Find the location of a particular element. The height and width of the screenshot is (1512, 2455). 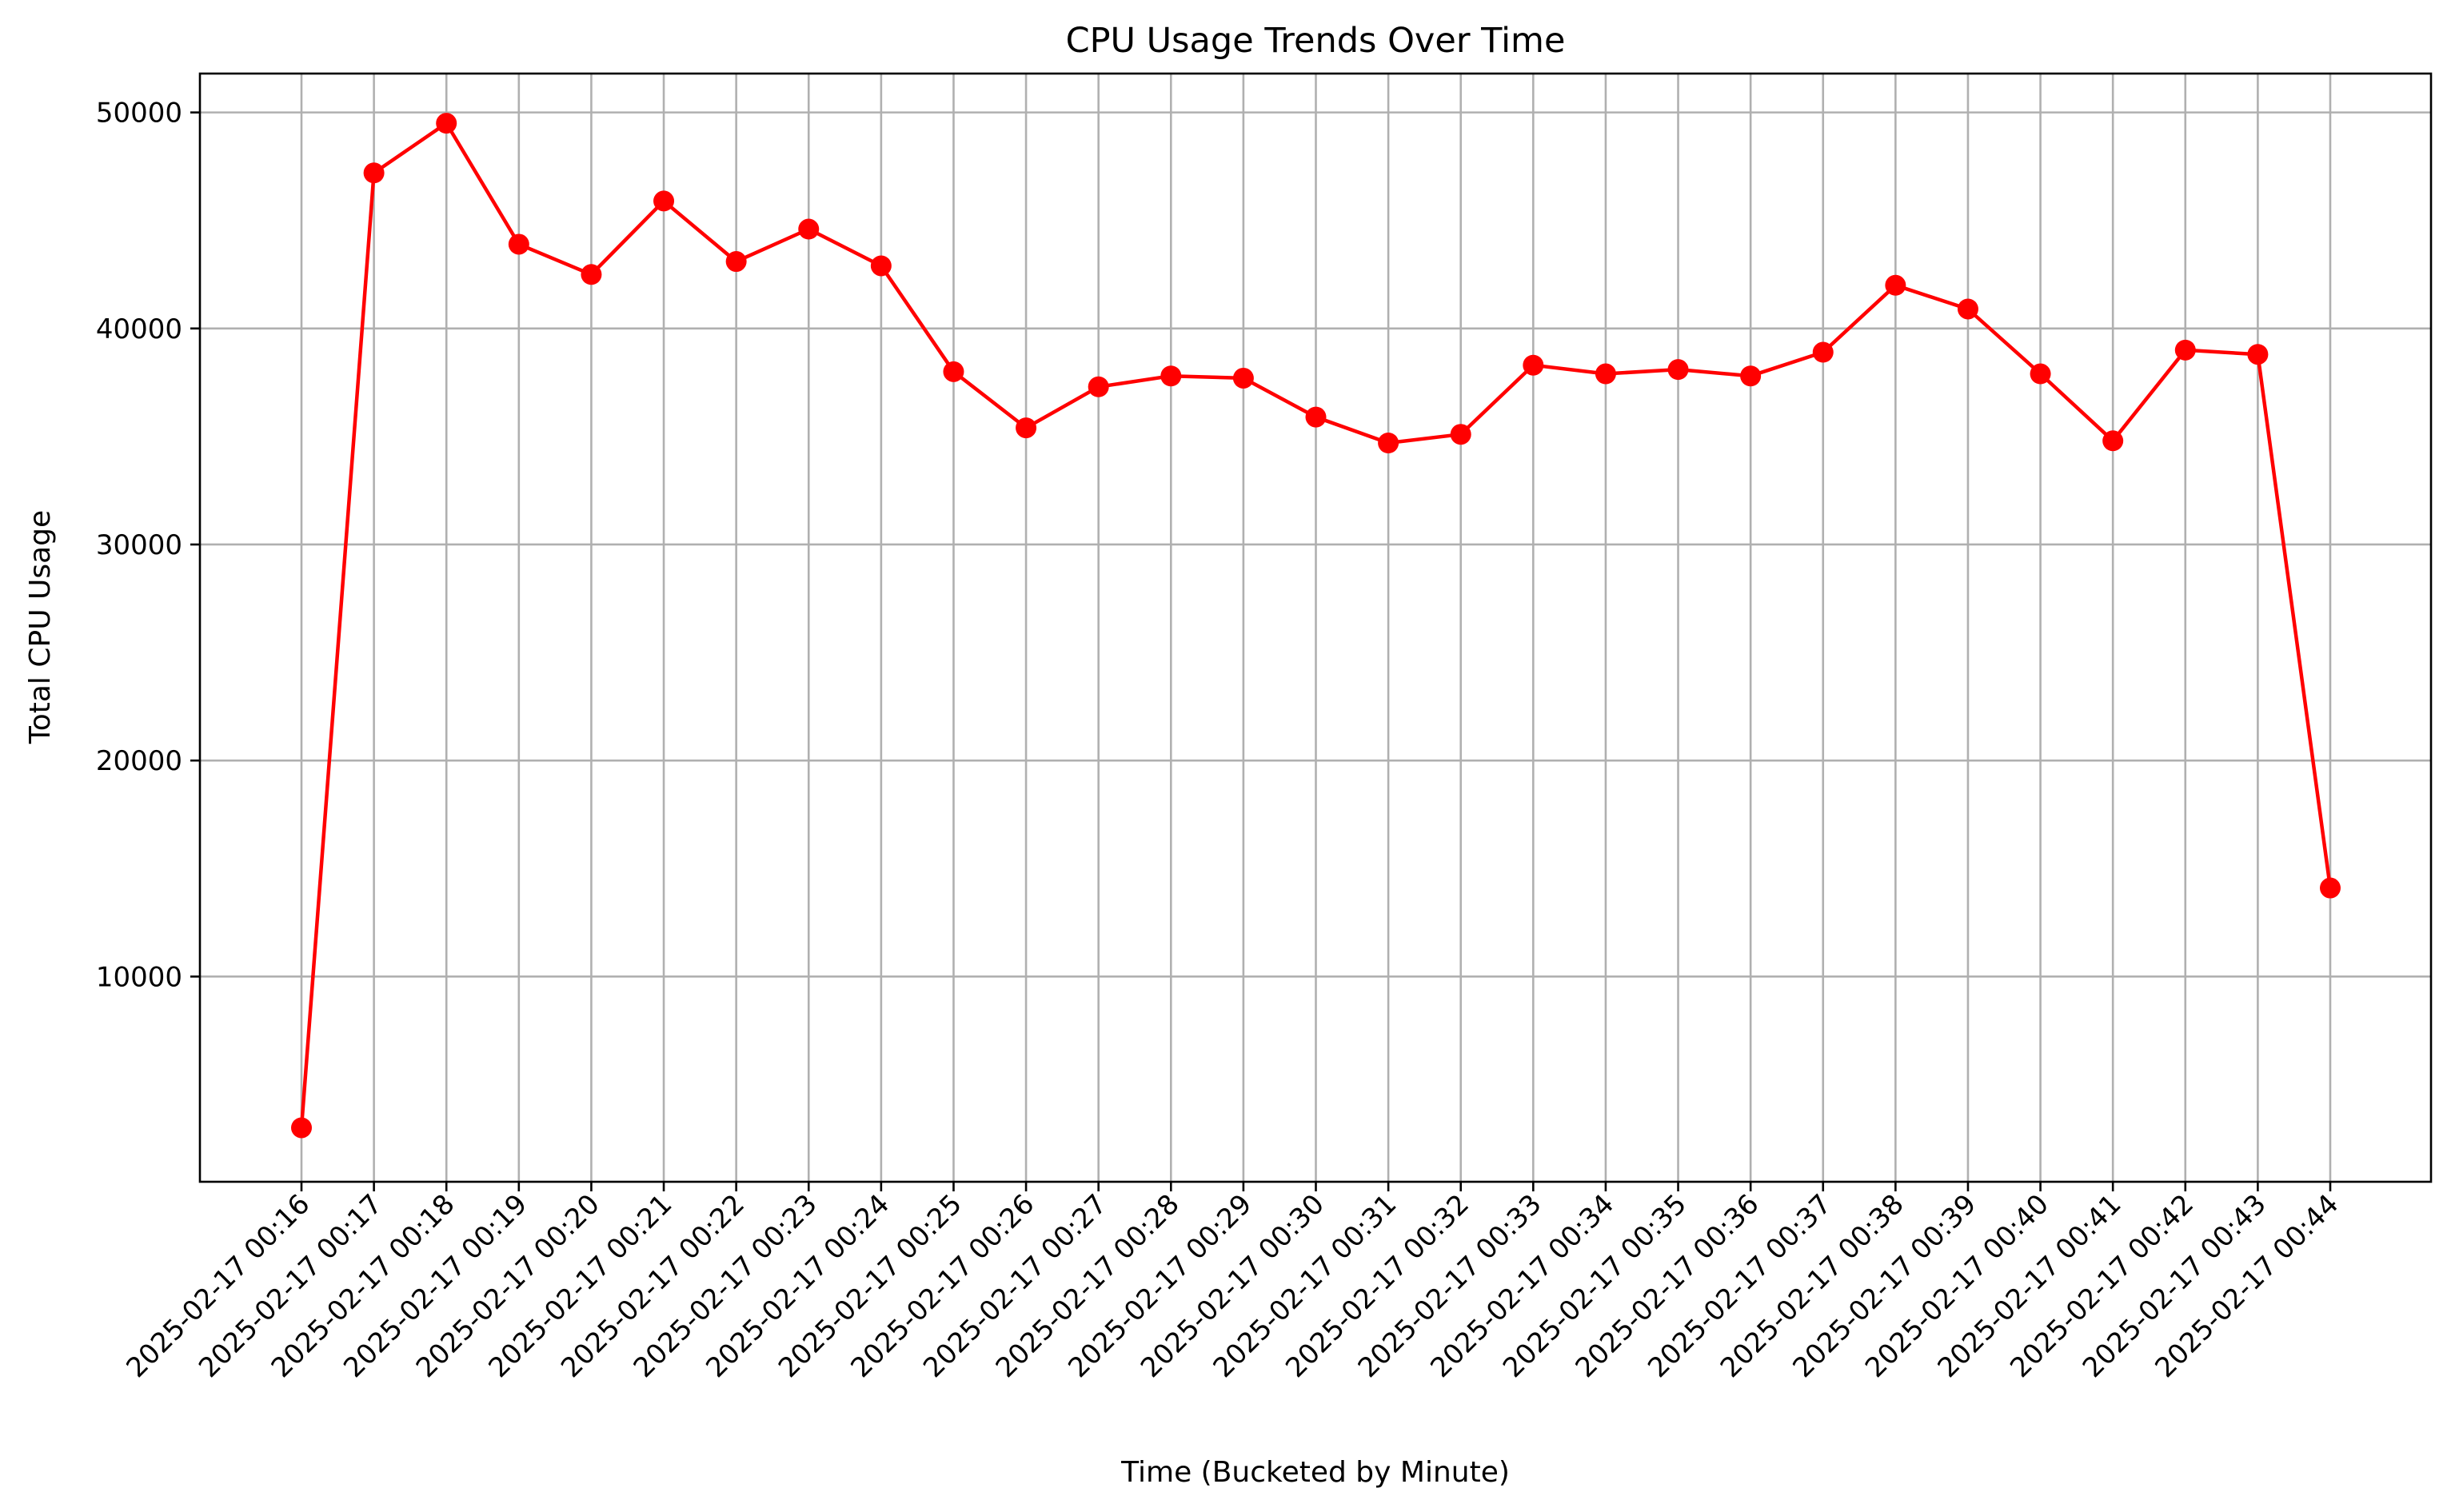

y-tick-label: 10000 is located at coordinates (139, 977).